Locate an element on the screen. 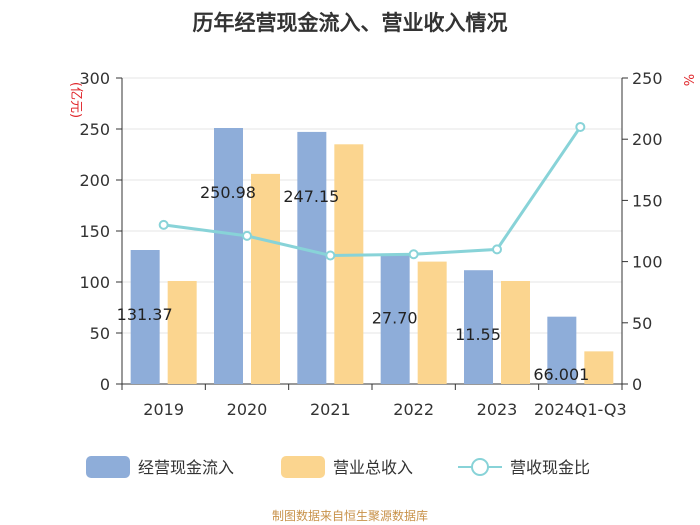 This screenshot has width=700, height=525. left-axis-tick-label: 50 is located at coordinates (100, 333).